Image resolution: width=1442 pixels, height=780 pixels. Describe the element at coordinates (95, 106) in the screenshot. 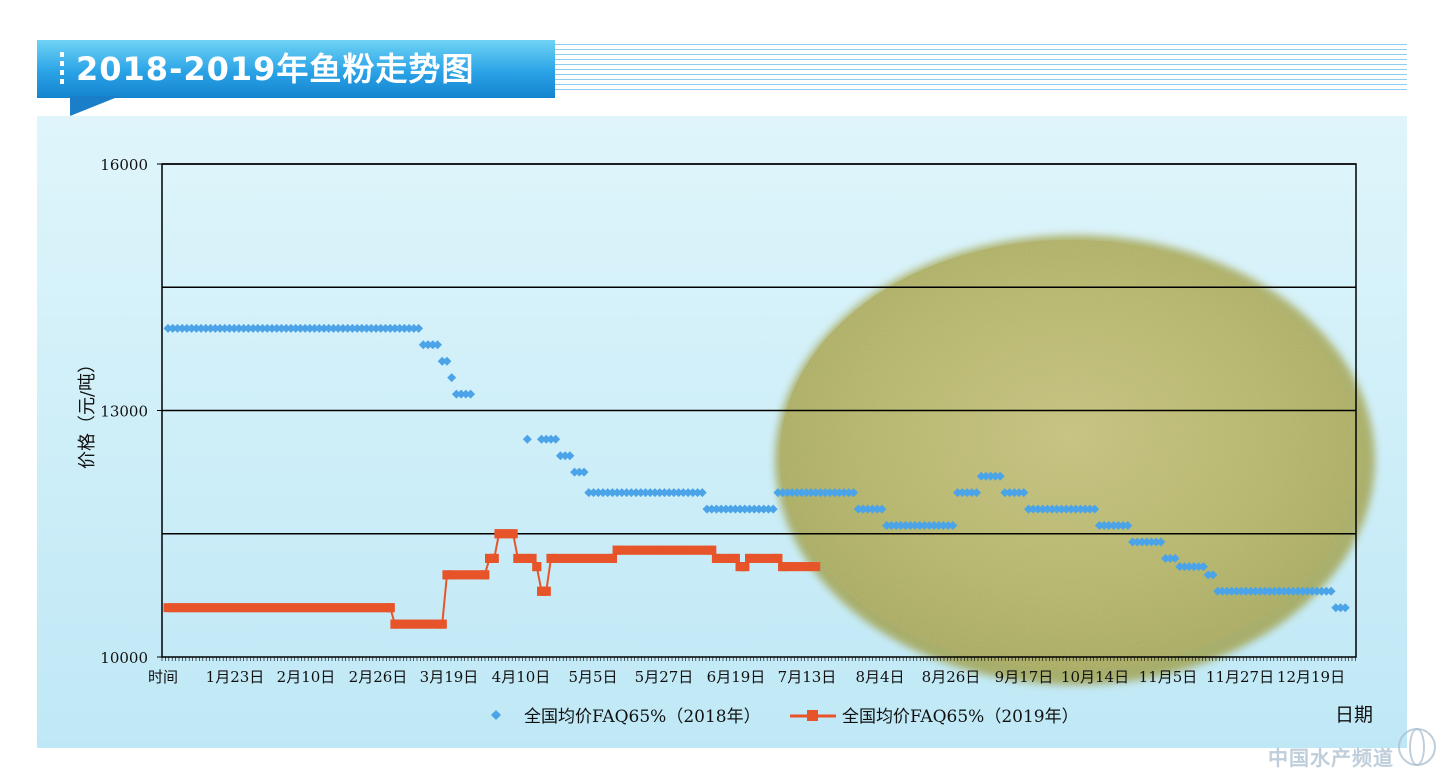

I see `title-banner-tail` at that location.